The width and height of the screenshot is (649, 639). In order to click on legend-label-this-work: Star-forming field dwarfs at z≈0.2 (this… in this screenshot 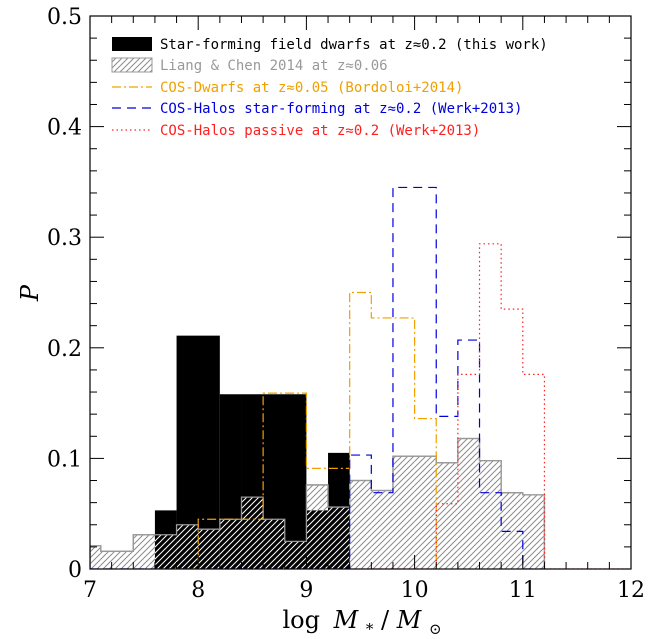, I will do `click(354, 45)`.